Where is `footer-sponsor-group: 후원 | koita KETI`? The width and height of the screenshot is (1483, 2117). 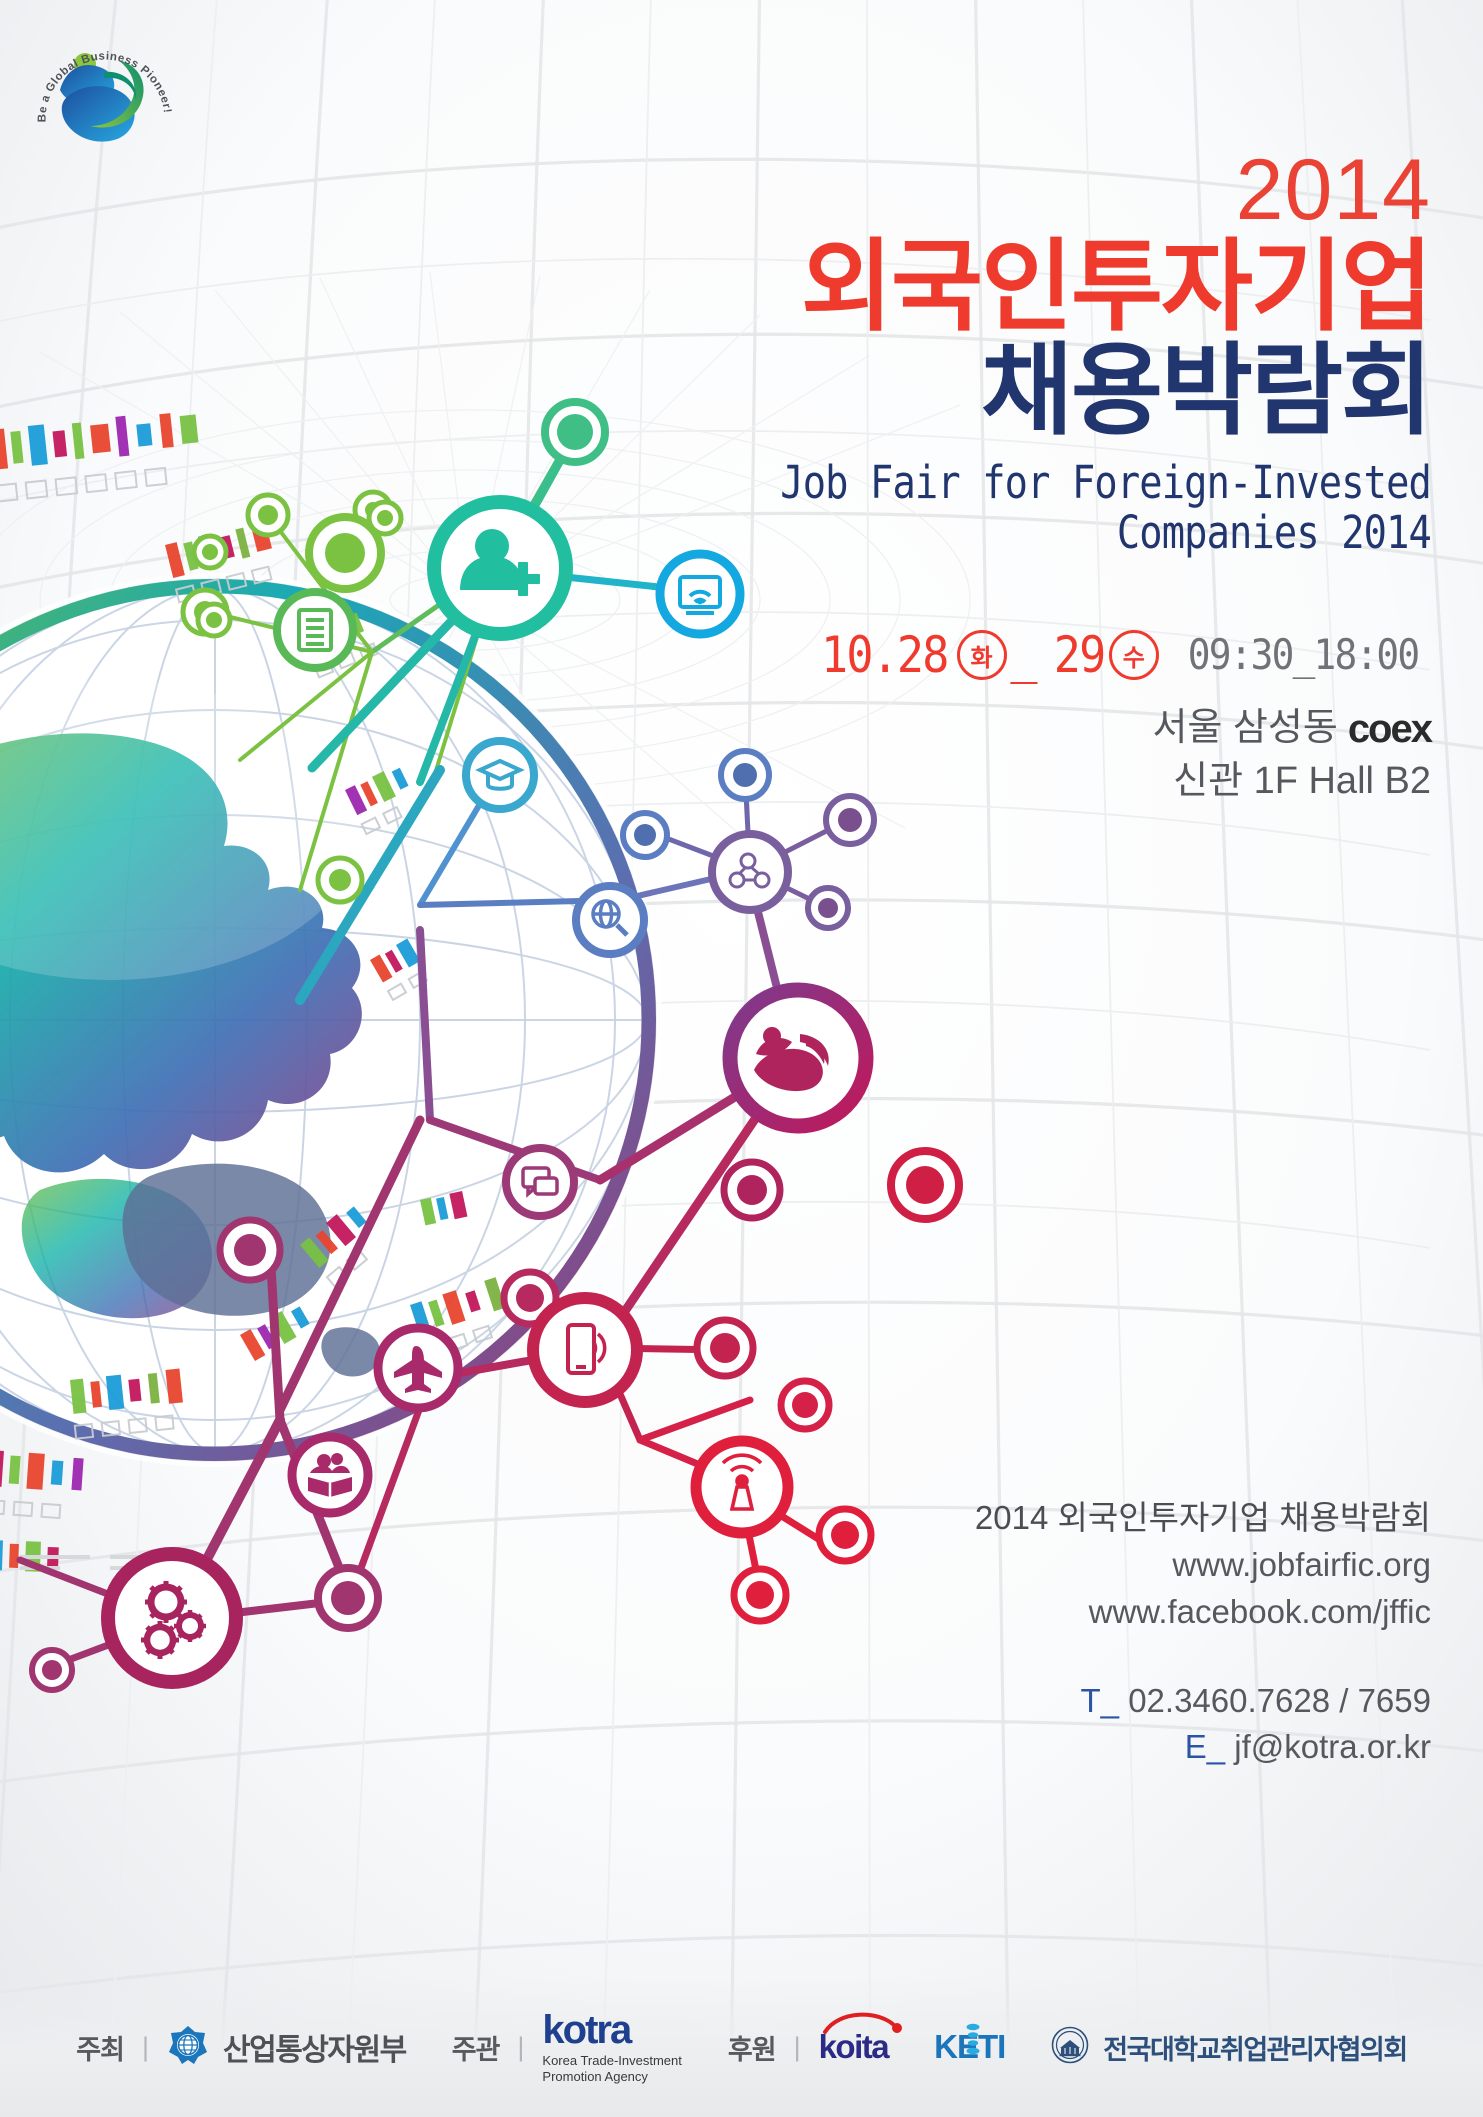 footer-sponsor-group: 후원 | koita KETI is located at coordinates (1067, 2040).